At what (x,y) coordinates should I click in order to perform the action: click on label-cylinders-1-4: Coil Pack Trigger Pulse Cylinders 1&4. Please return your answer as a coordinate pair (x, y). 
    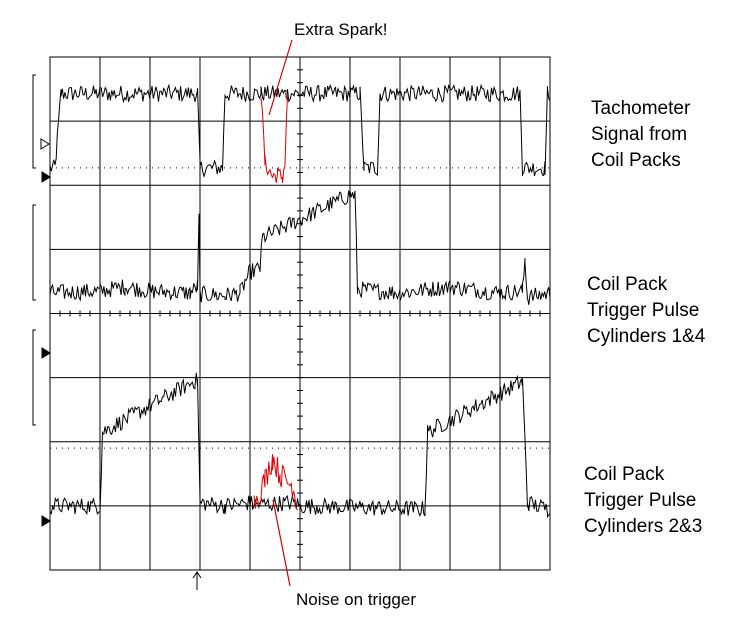
    Looking at the image, I should click on (646, 311).